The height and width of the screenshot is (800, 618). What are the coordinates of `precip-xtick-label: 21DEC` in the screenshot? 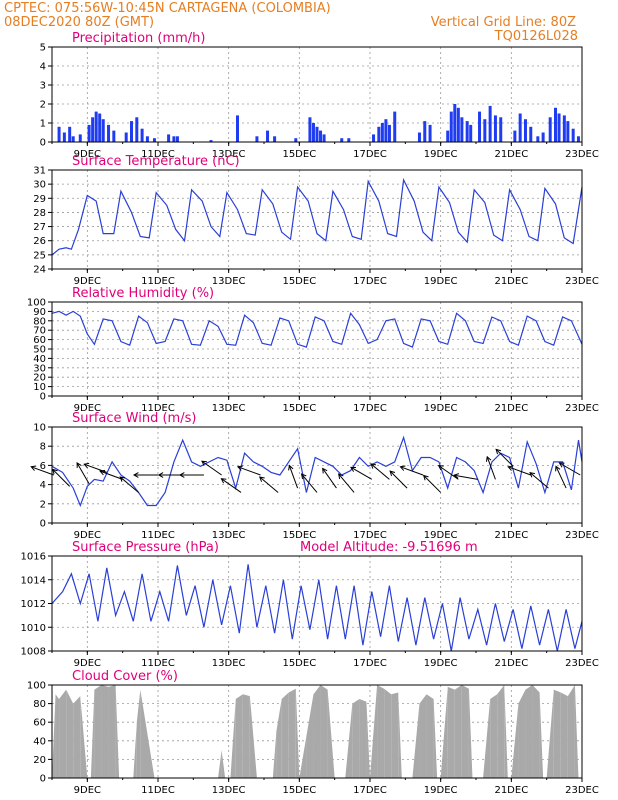 It's located at (511, 154).